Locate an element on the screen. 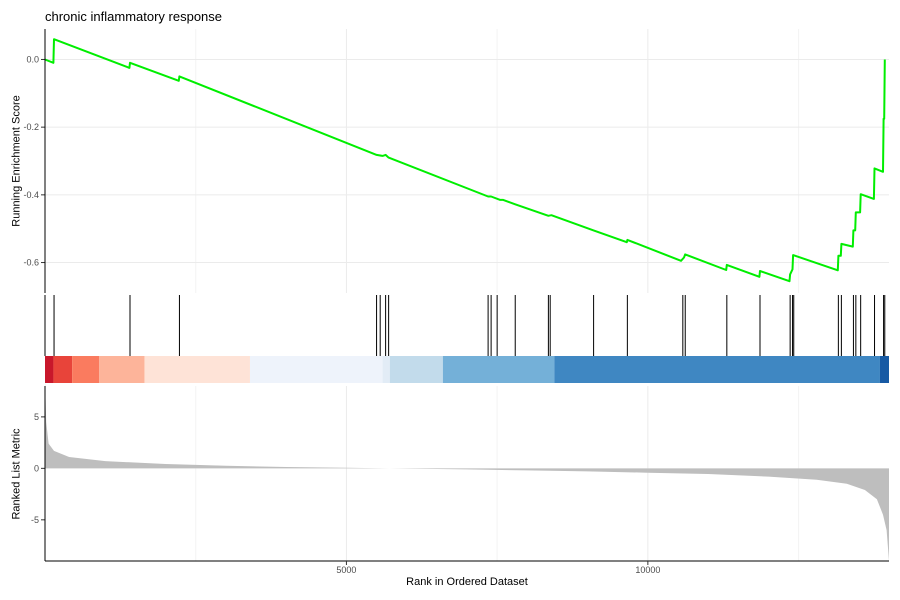 The image size is (900, 600). x-tick-label: 5000 is located at coordinates (346, 570).